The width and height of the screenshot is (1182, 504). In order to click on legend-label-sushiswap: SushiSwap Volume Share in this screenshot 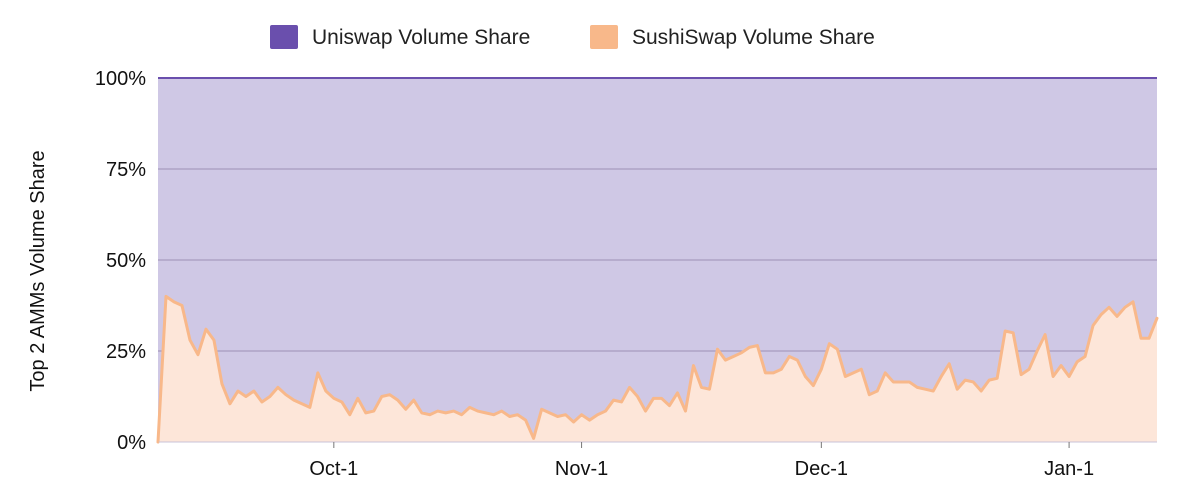, I will do `click(753, 37)`.